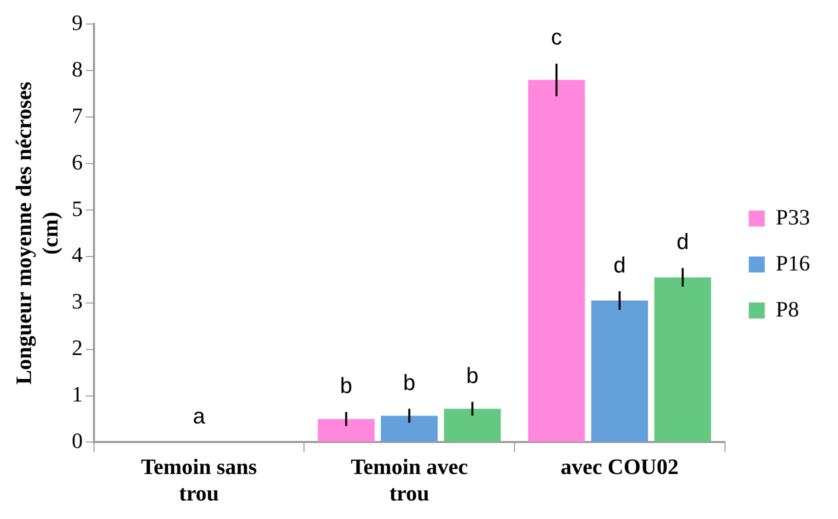  I want to click on x-tick-label: Temoin sans trou, so click(199, 480).